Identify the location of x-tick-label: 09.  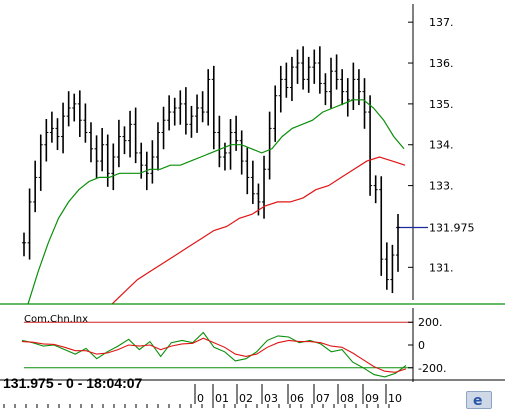
(372, 398).